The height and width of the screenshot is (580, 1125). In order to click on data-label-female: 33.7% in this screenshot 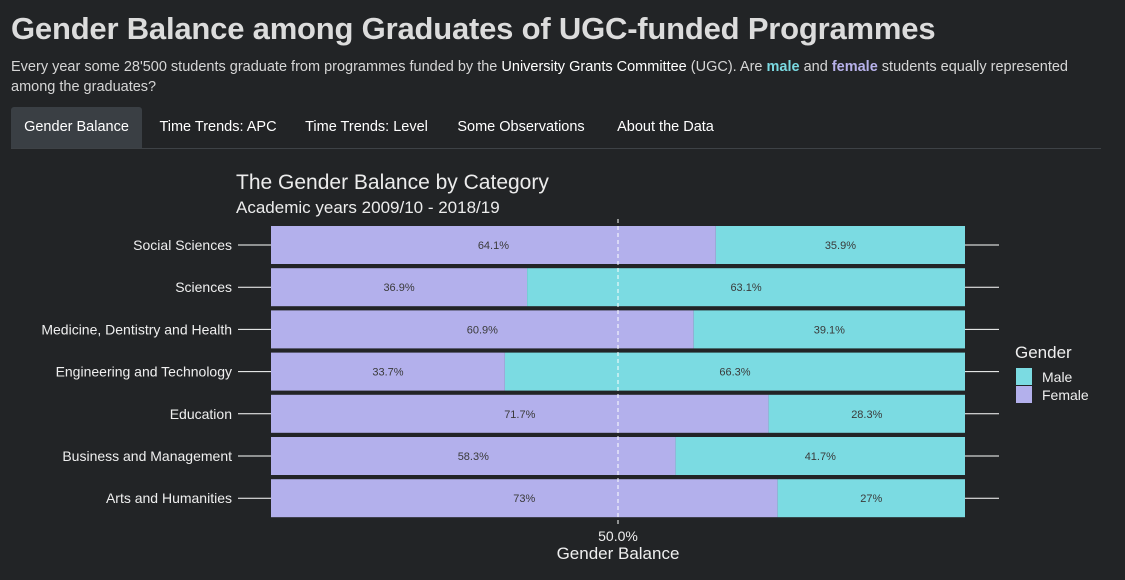, I will do `click(387, 373)`.